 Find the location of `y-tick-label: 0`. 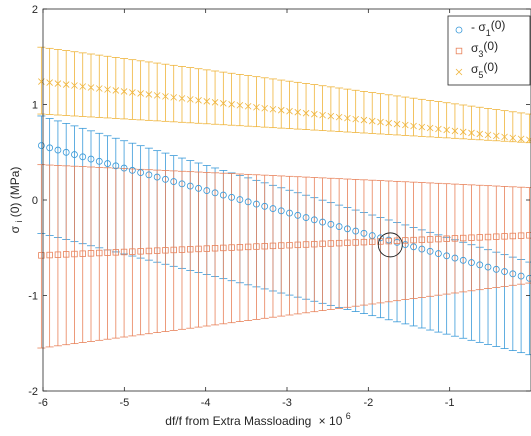

y-tick-label: 0 is located at coordinates (35, 201).